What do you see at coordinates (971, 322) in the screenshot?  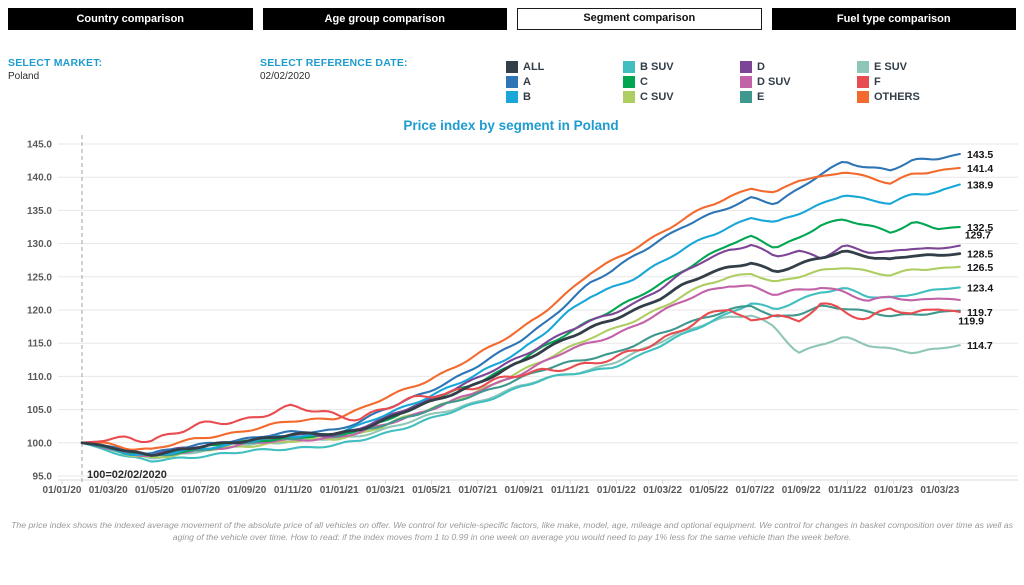 I see `end-label-e: 119.9` at bounding box center [971, 322].